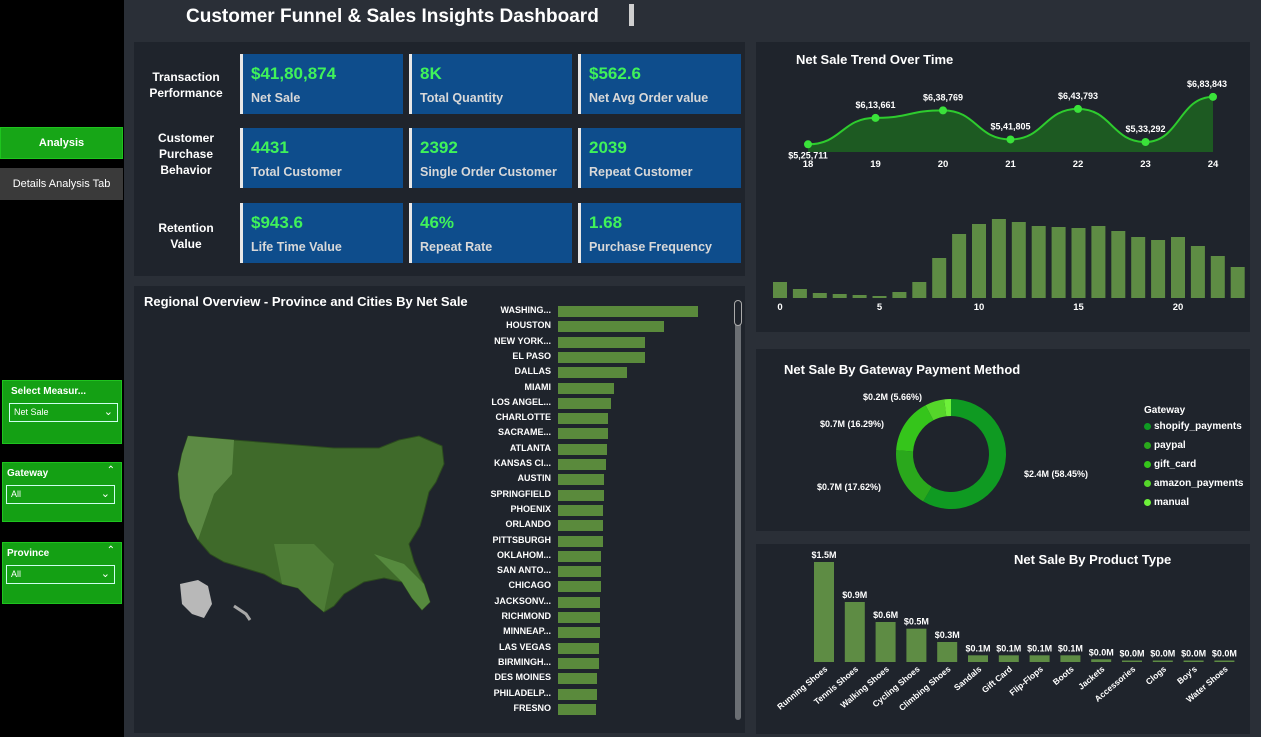 This screenshot has width=1261, height=737. Describe the element at coordinates (738, 511) in the screenshot. I see `scrollbar-track` at that location.